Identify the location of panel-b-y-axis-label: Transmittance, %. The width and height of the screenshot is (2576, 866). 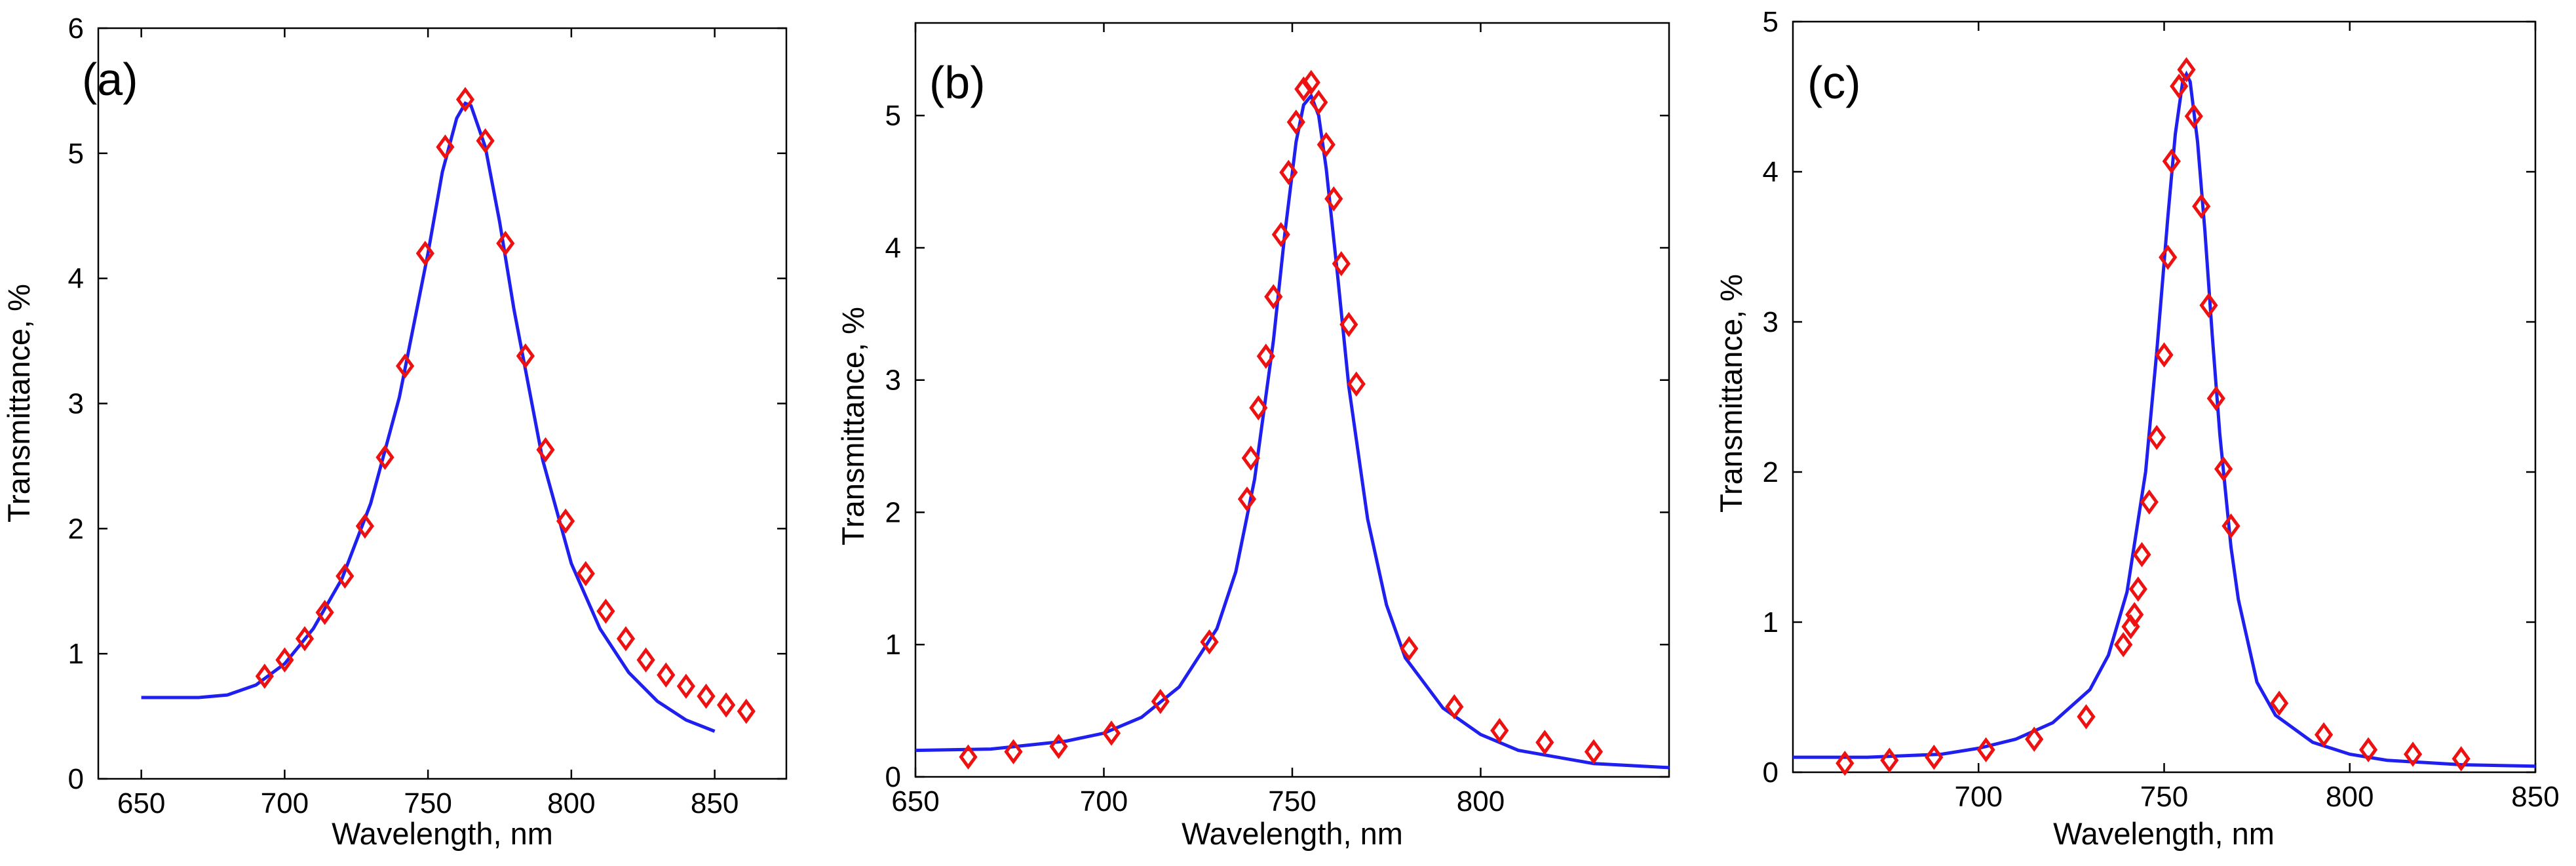
(853, 426).